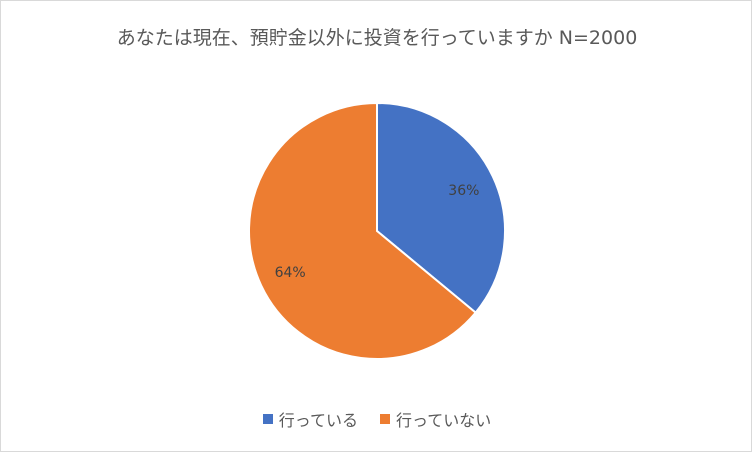 This screenshot has width=752, height=453. I want to click on legend-label-yes: 行っている, so click(318, 420).